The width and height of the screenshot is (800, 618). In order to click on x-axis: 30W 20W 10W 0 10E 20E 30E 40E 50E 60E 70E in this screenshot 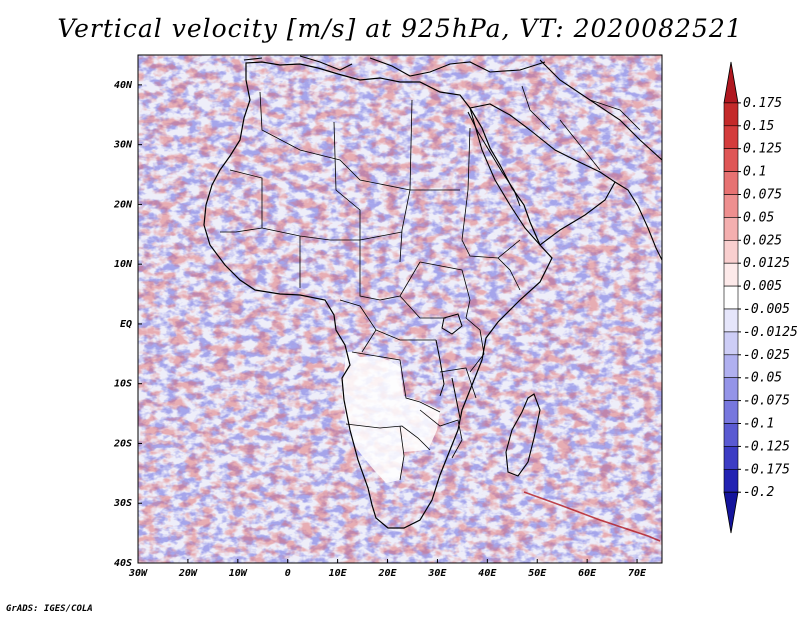, I will do `click(387, 569)`.